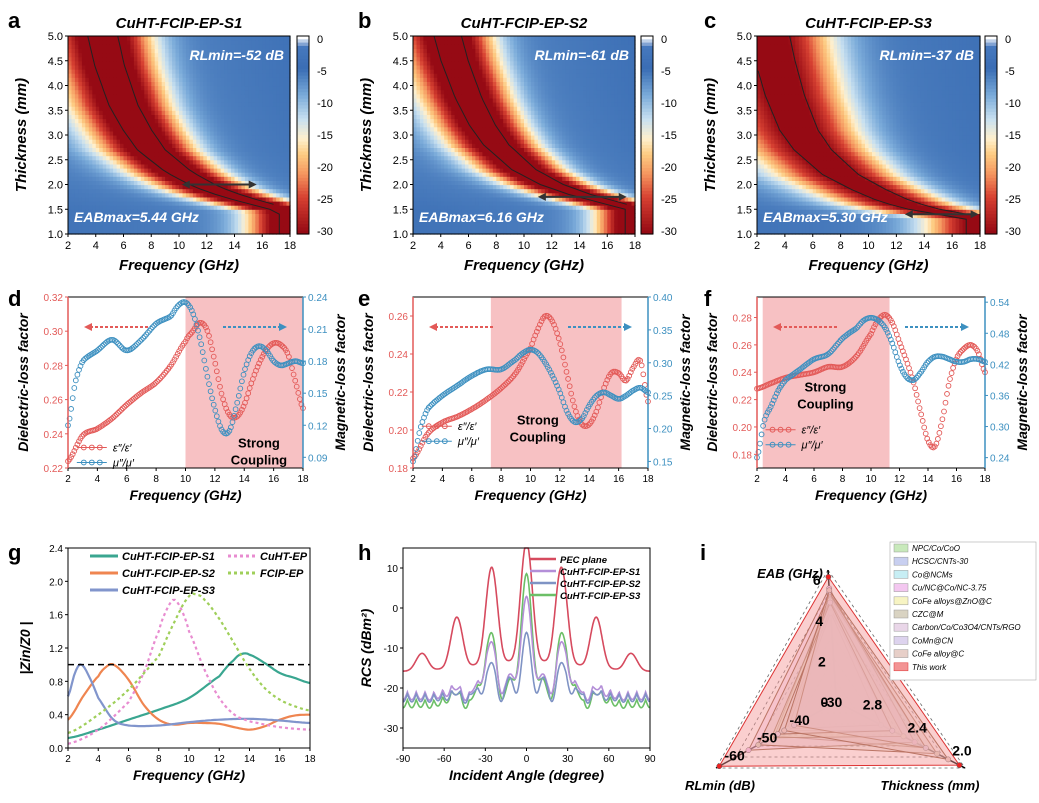  Describe the element at coordinates (325, 232) in the screenshot. I see `colorbar-tick: -30` at that location.